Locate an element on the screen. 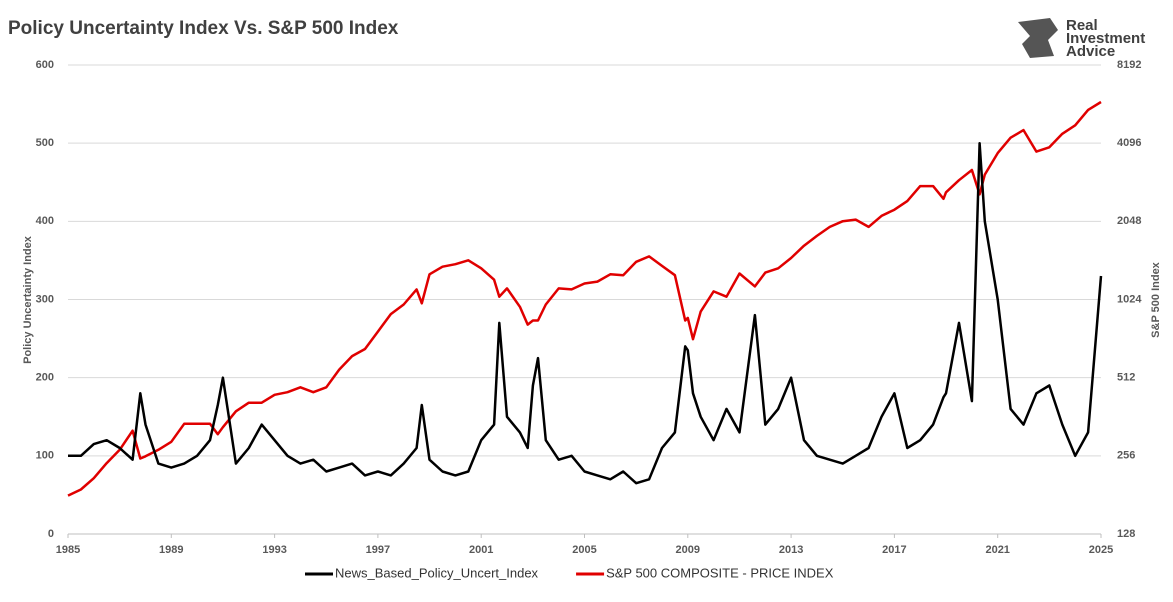  y2-tick-label: 128 is located at coordinates (1126, 534).